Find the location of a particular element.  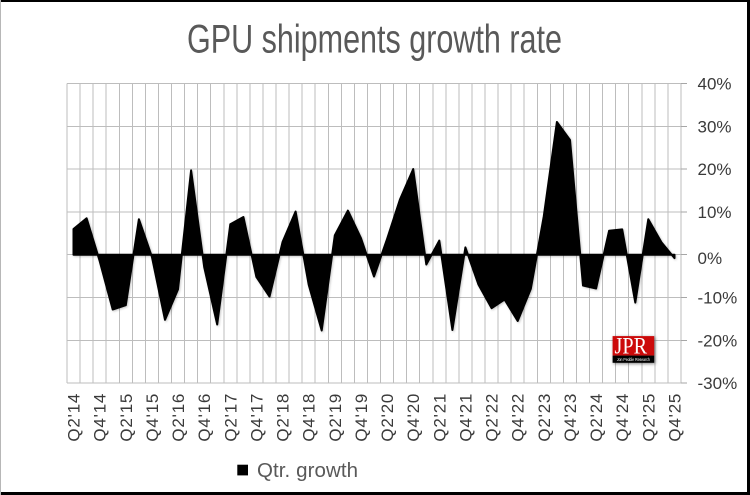

svg-text: Q2'16 is located at coordinates (178, 418).